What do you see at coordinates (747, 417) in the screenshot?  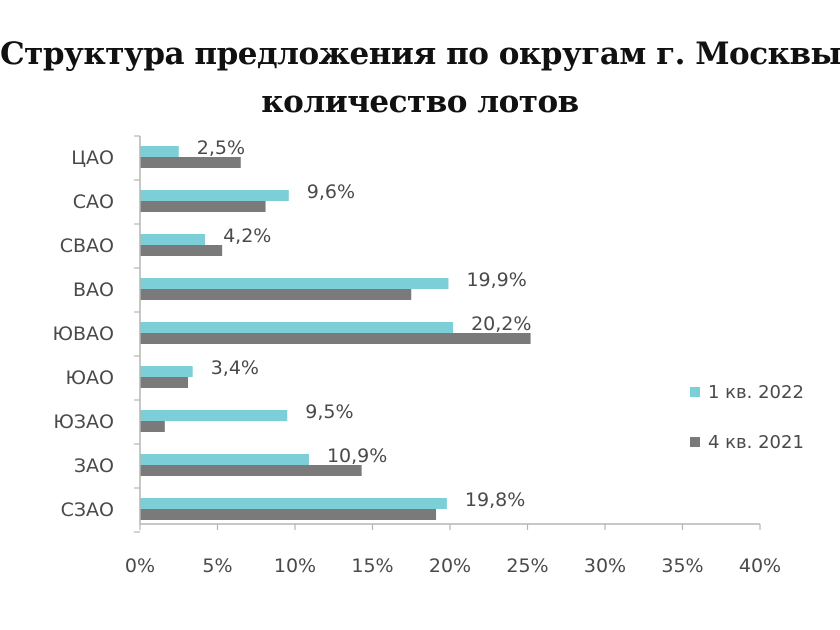 I see `legend: 1 кв. 2022 4 кв. 2021` at bounding box center [747, 417].